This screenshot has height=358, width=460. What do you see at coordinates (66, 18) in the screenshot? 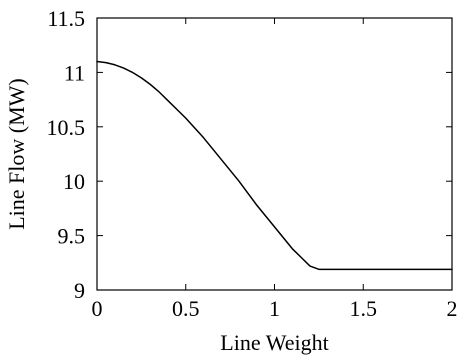
I see `y-tick-label: 11.5` at bounding box center [66, 18].